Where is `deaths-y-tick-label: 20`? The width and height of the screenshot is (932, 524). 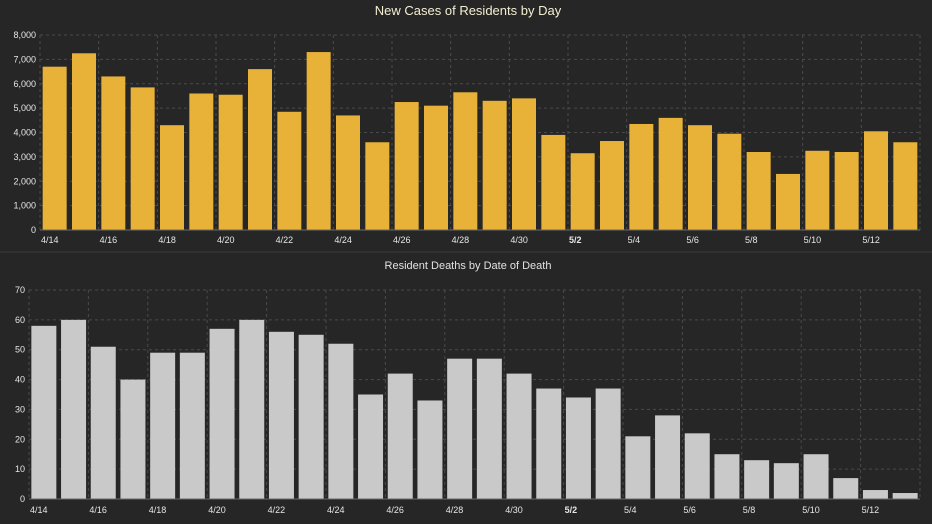
deaths-y-tick-label: 20 is located at coordinates (20, 439).